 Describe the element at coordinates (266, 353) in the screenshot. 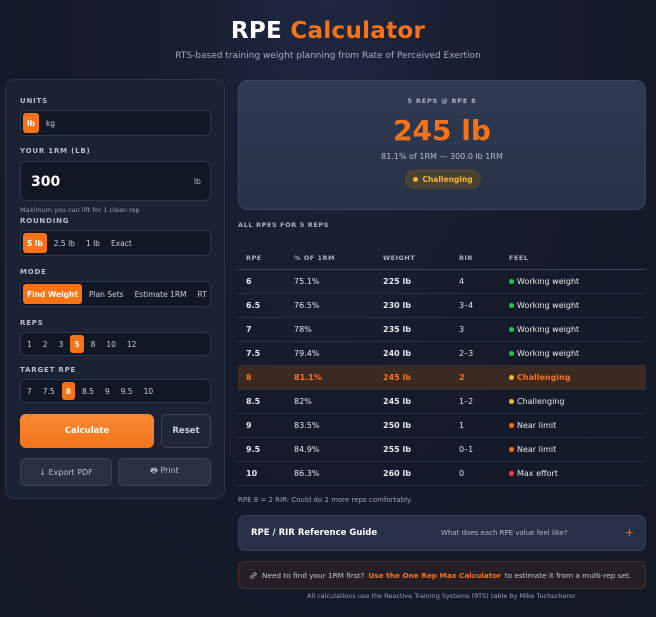

I see `rpe-cell: 7.5` at that location.